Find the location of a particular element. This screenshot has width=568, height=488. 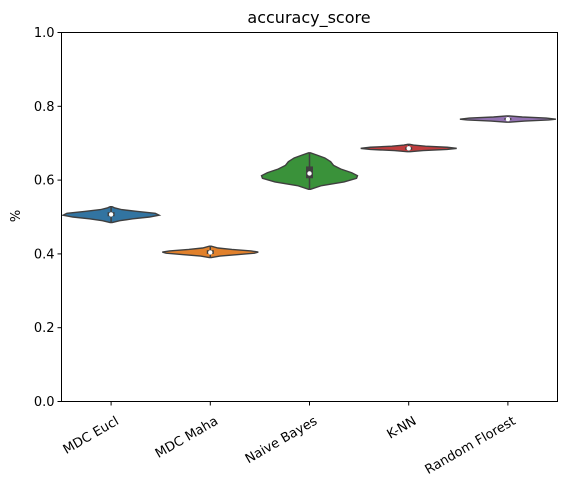

y-tick-label: 0.2 is located at coordinates (44, 328).